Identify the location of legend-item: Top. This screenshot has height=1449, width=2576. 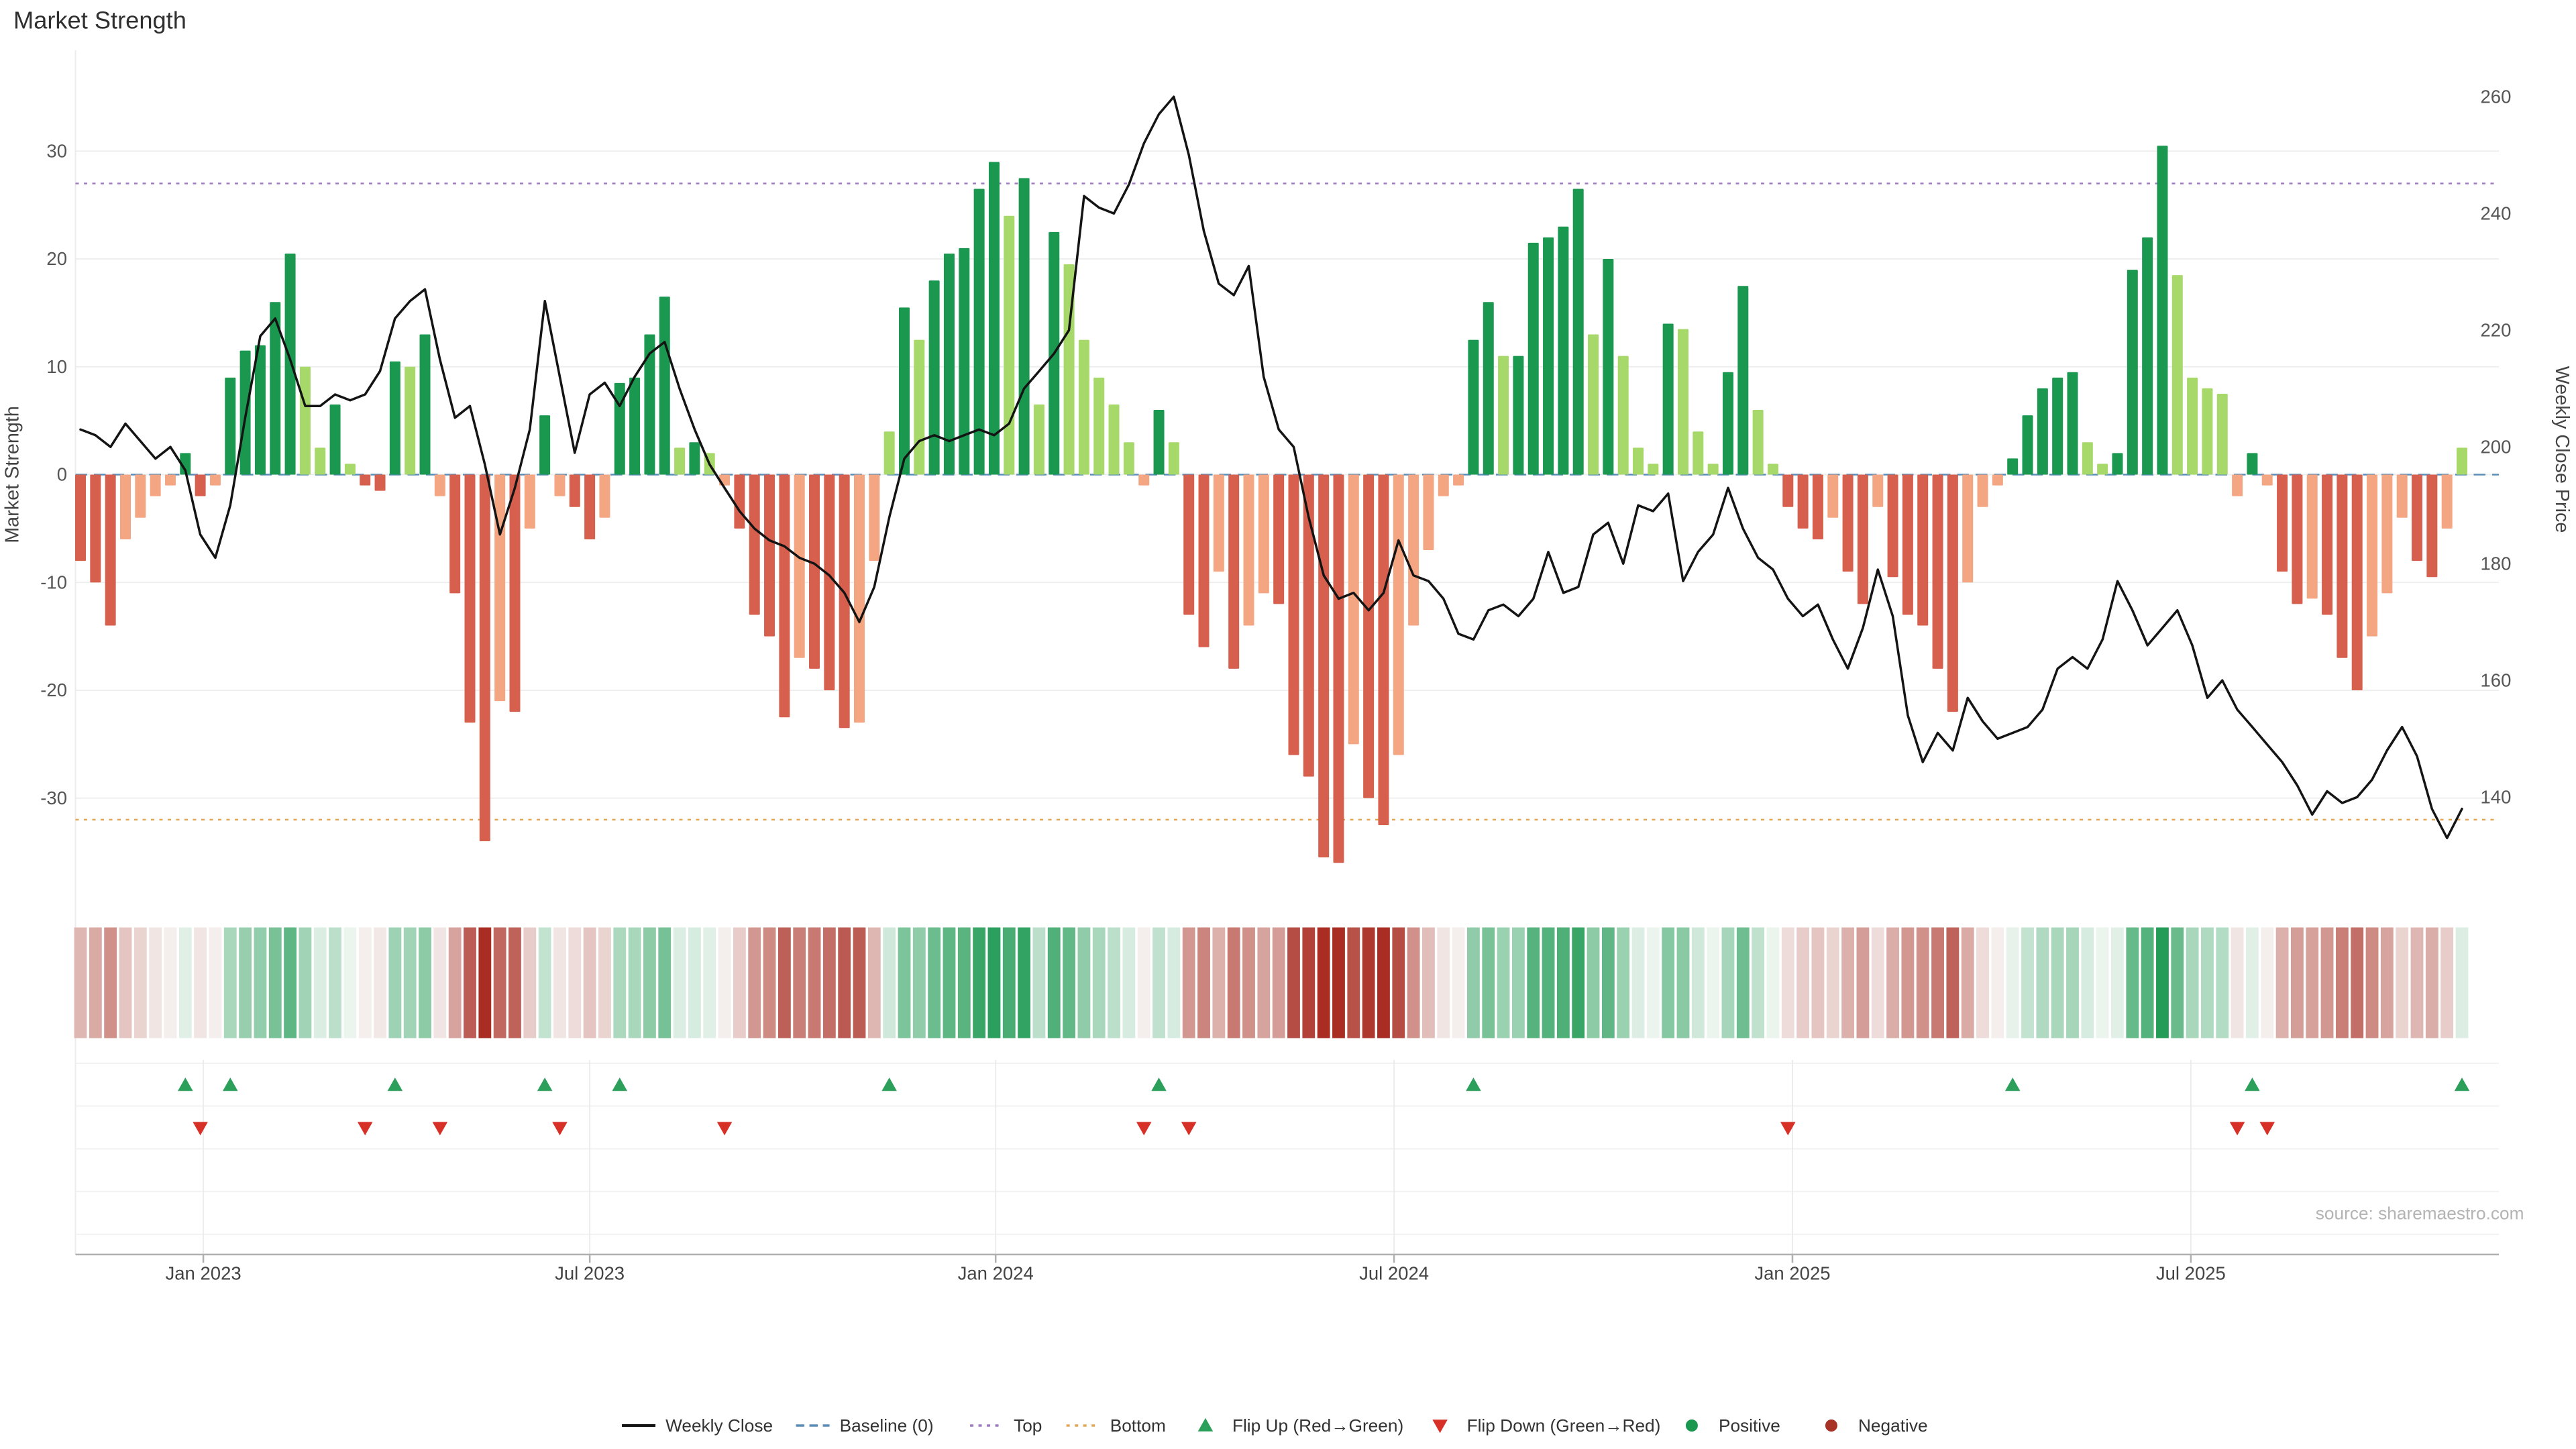
(1006, 1425).